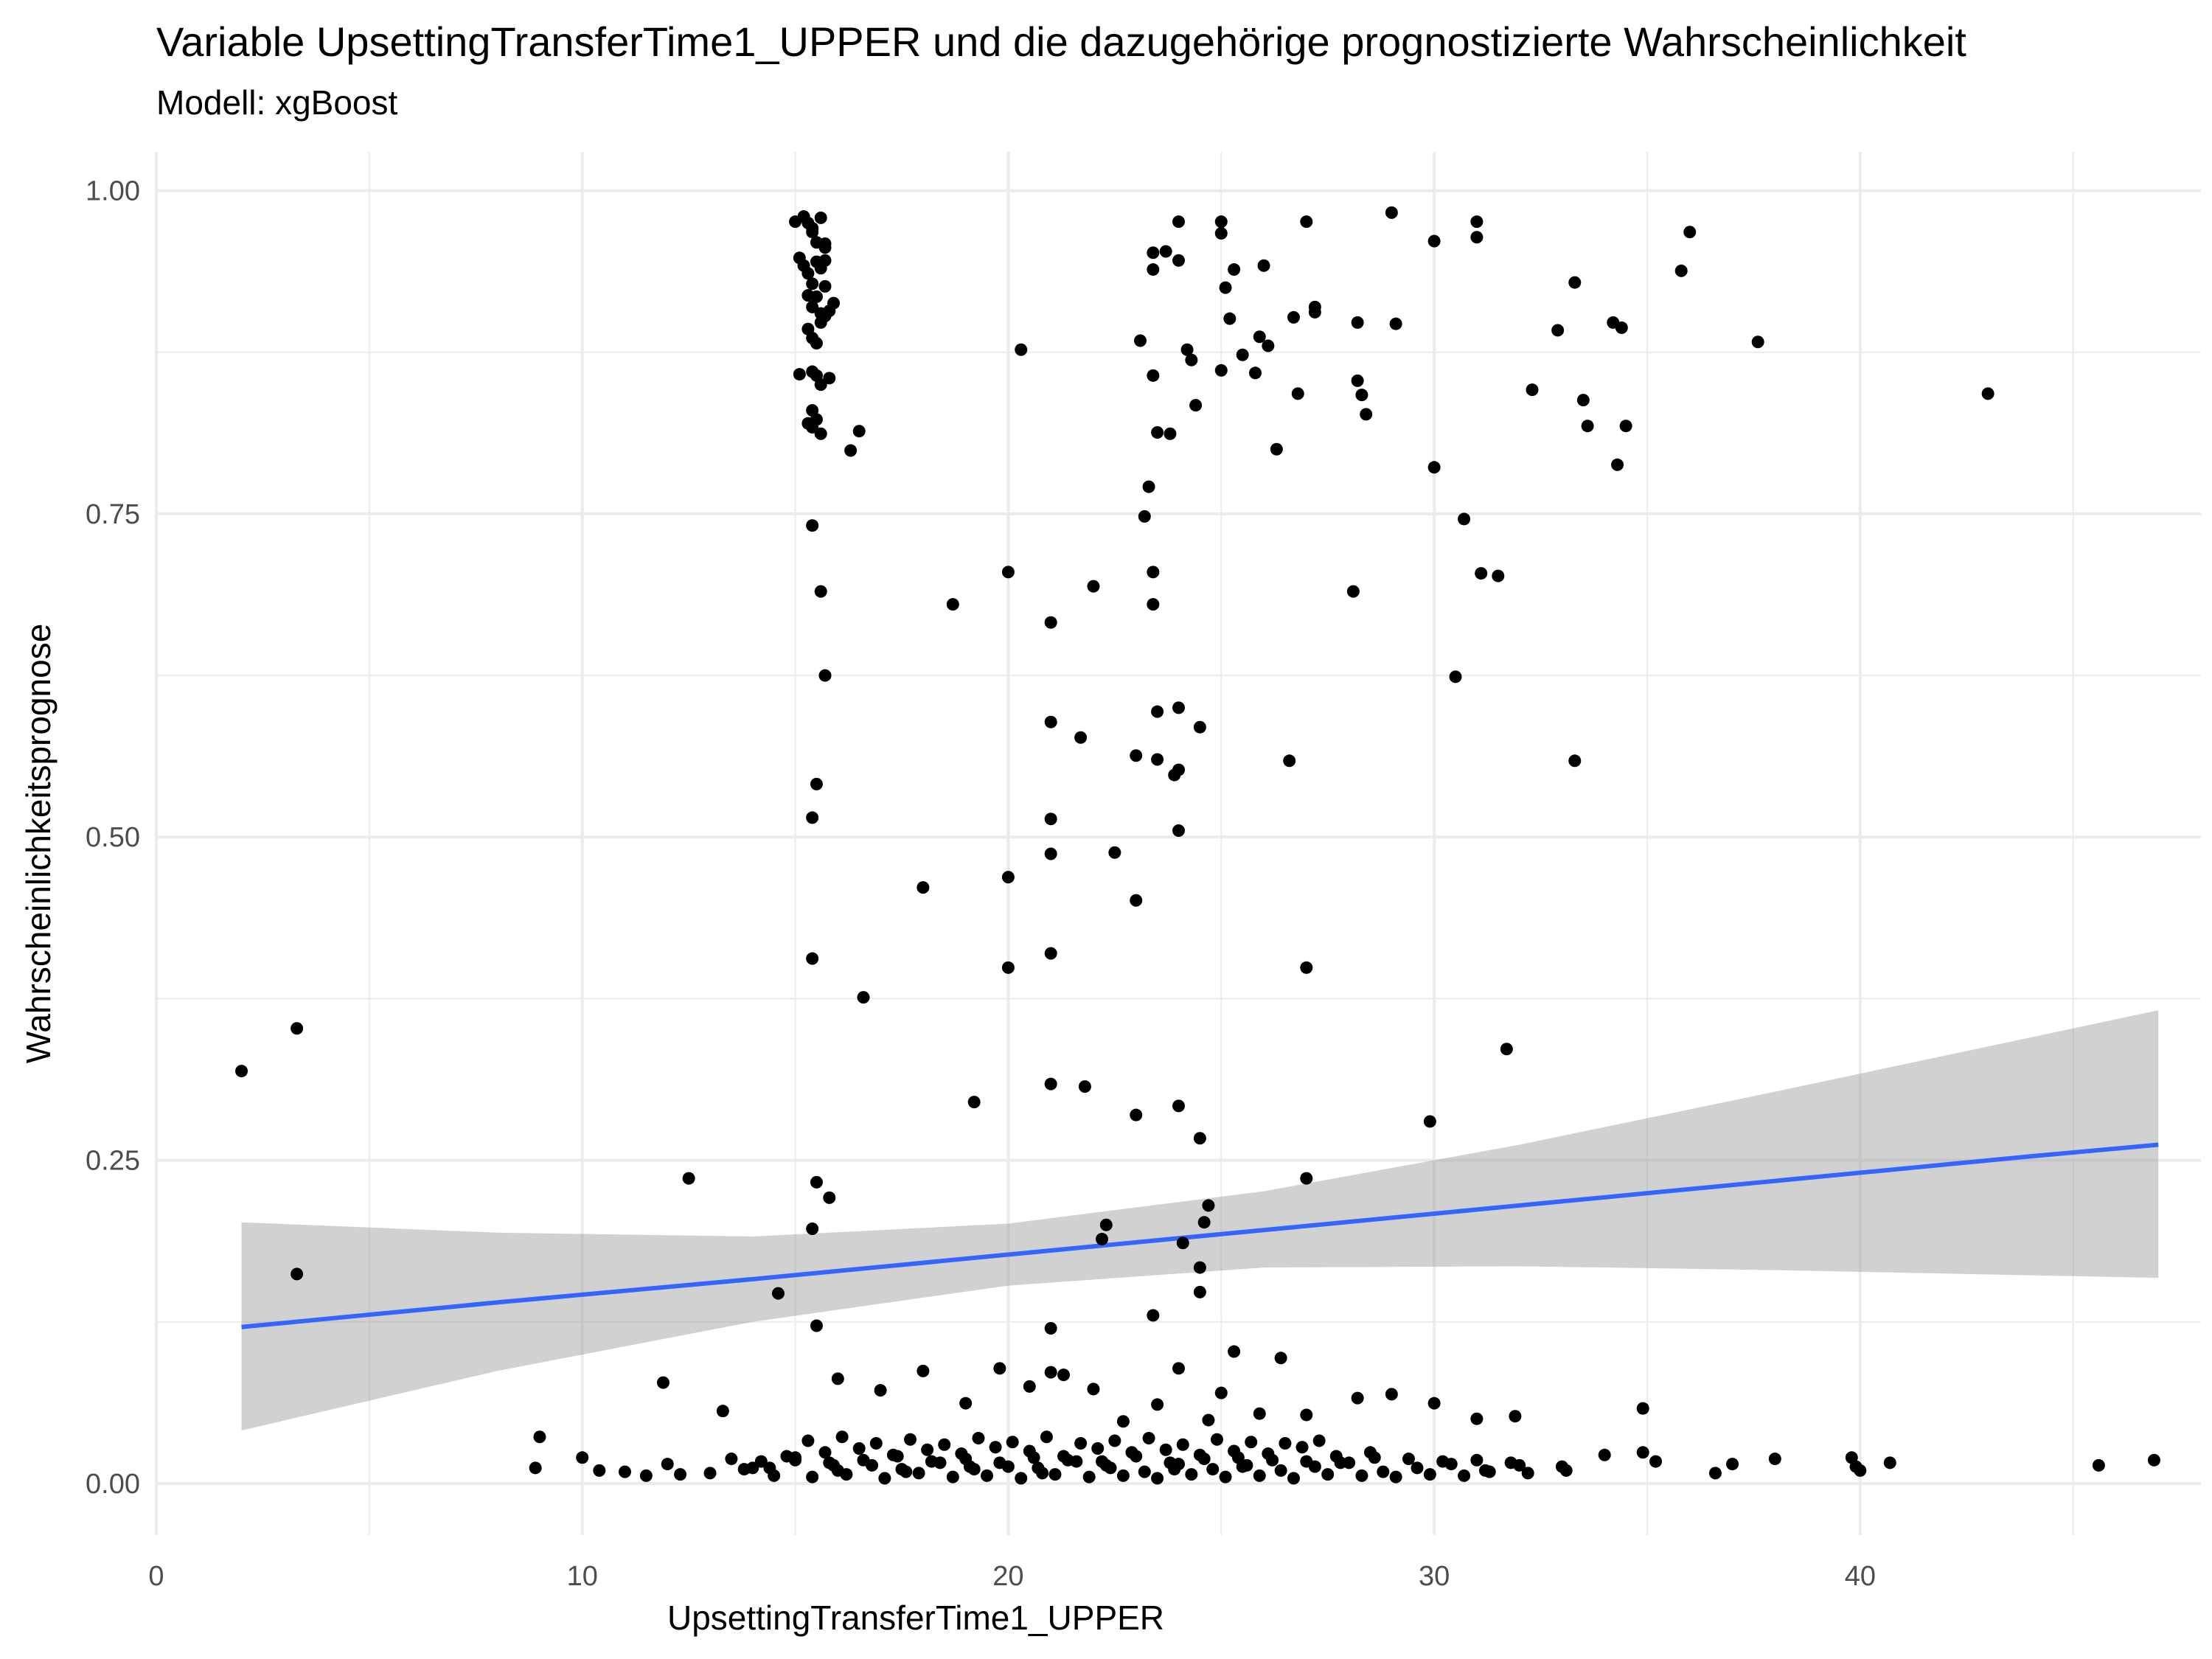 This screenshot has width=2212, height=1659. Describe the element at coordinates (113, 837) in the screenshot. I see `y-tick-label: 0.50` at that location.